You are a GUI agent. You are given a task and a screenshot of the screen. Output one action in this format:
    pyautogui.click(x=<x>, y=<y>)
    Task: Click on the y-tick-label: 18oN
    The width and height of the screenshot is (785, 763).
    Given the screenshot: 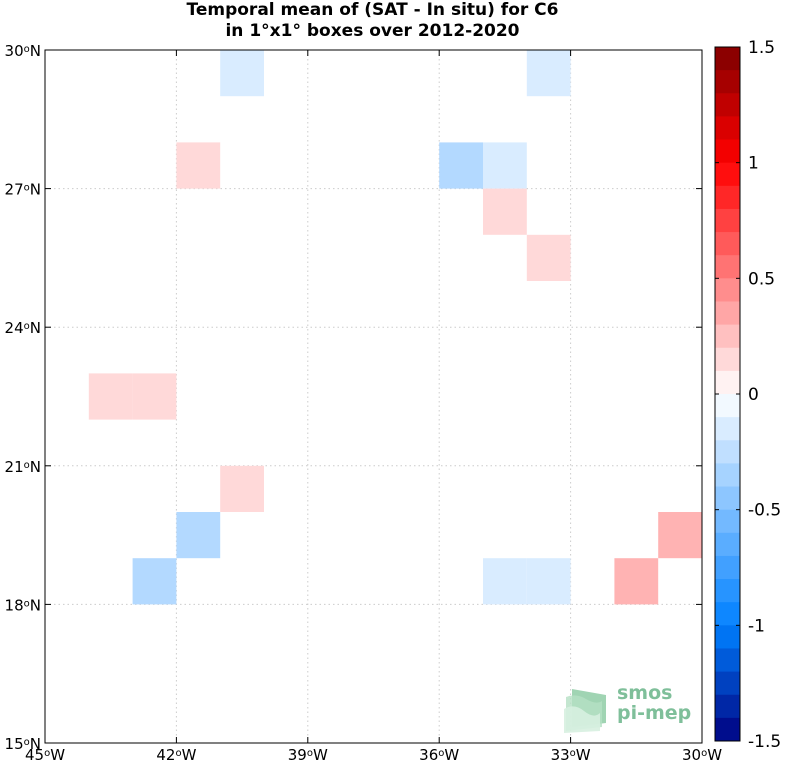 What is the action you would take?
    pyautogui.click(x=23, y=605)
    